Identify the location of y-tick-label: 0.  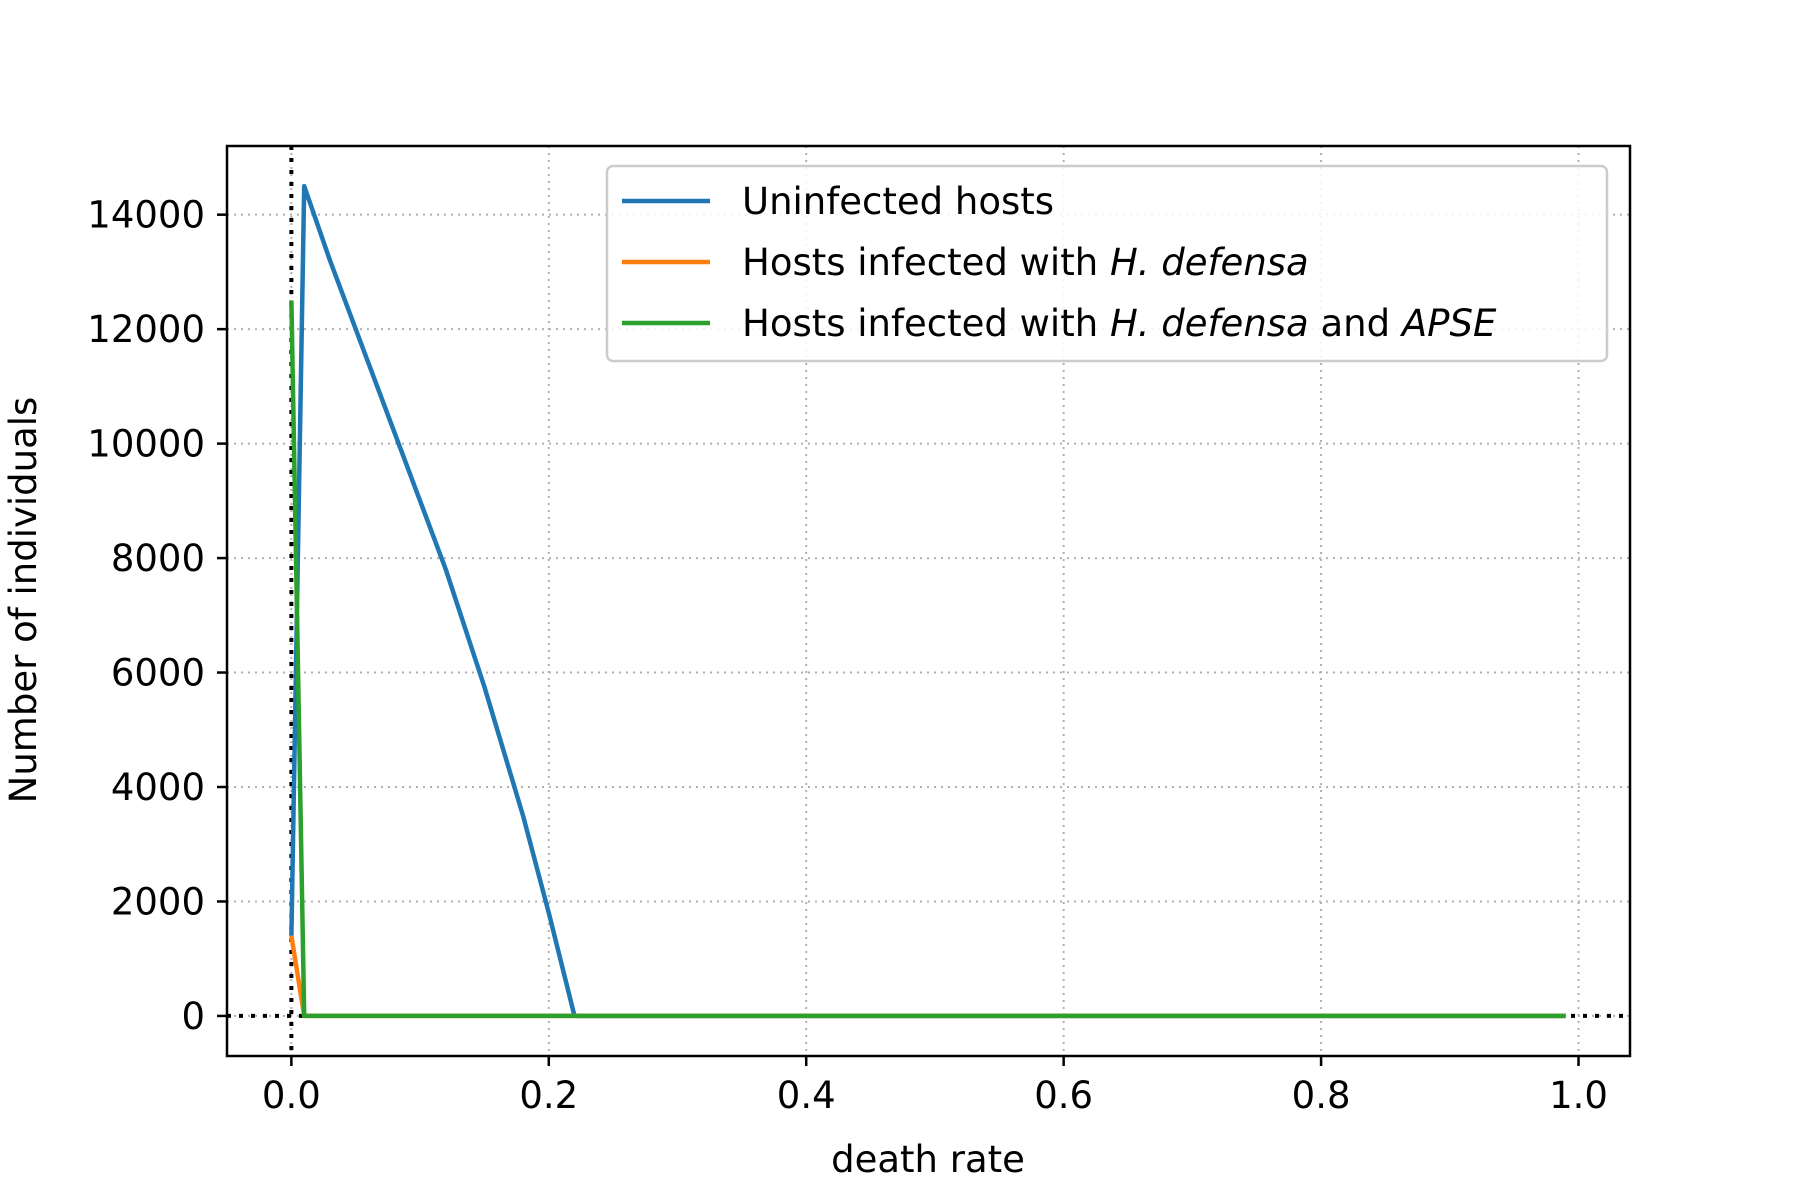
(193, 1016).